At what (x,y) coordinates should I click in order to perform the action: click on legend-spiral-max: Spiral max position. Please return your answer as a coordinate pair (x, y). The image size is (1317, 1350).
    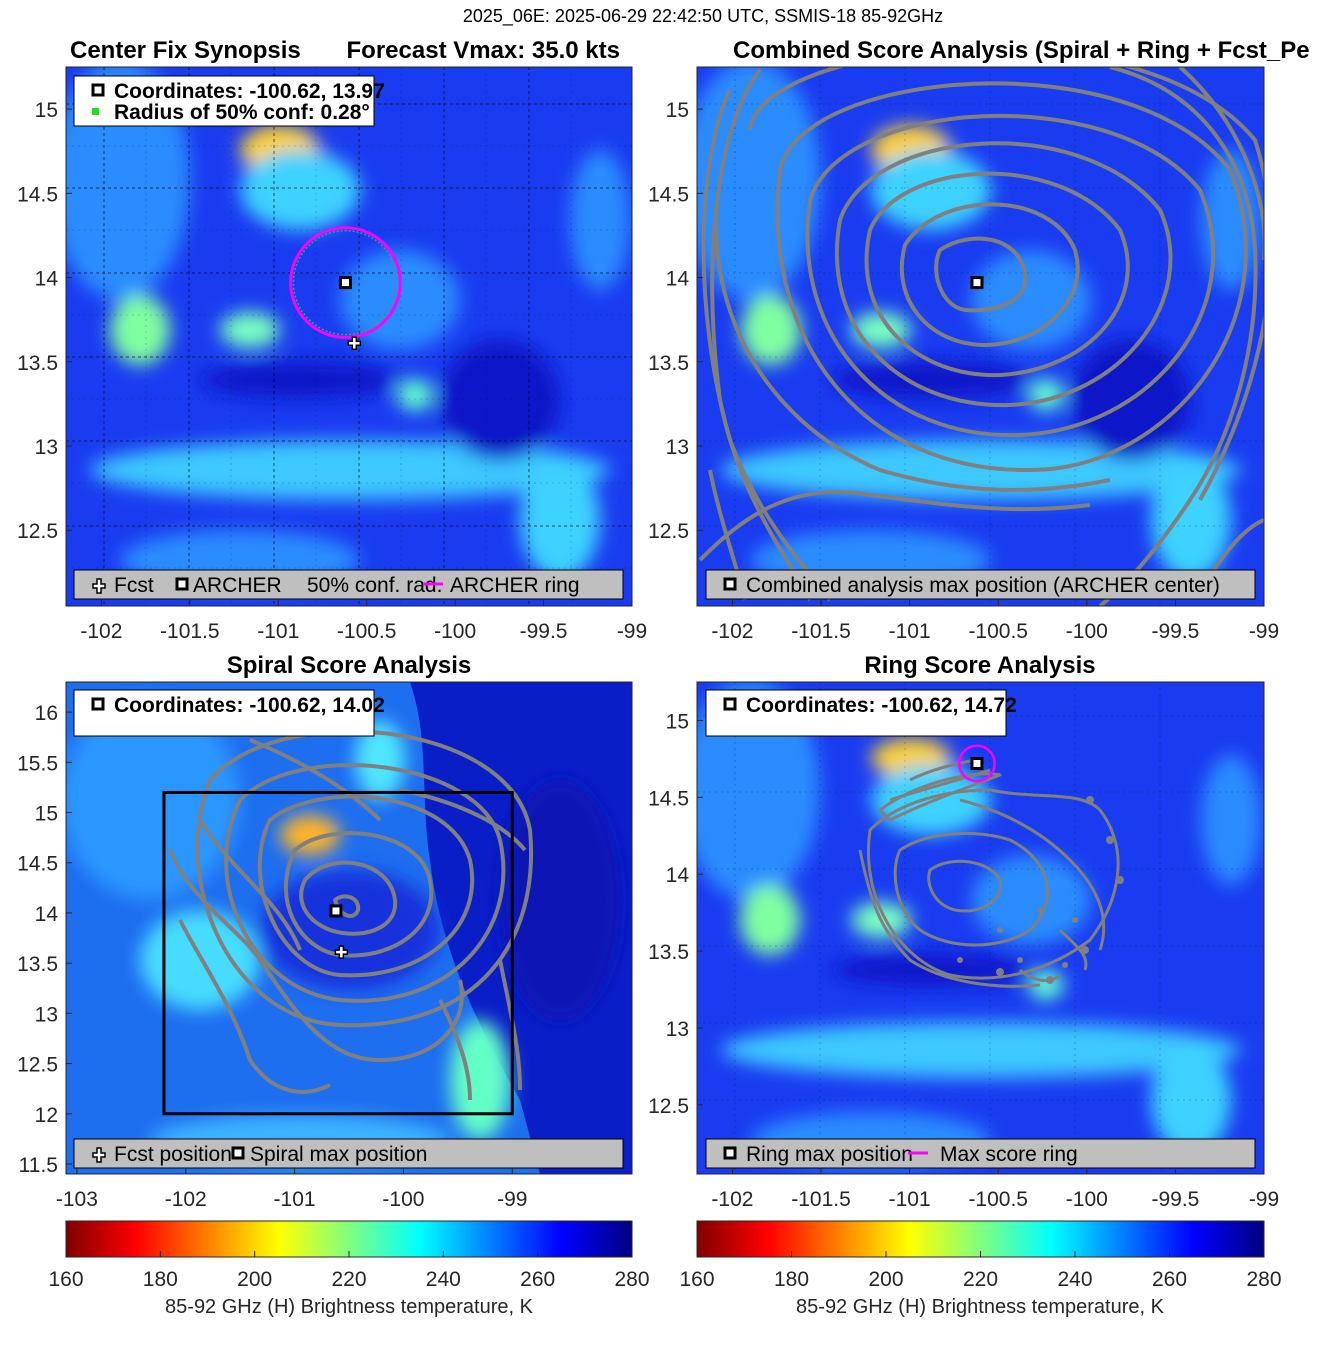
    Looking at the image, I should click on (338, 1154).